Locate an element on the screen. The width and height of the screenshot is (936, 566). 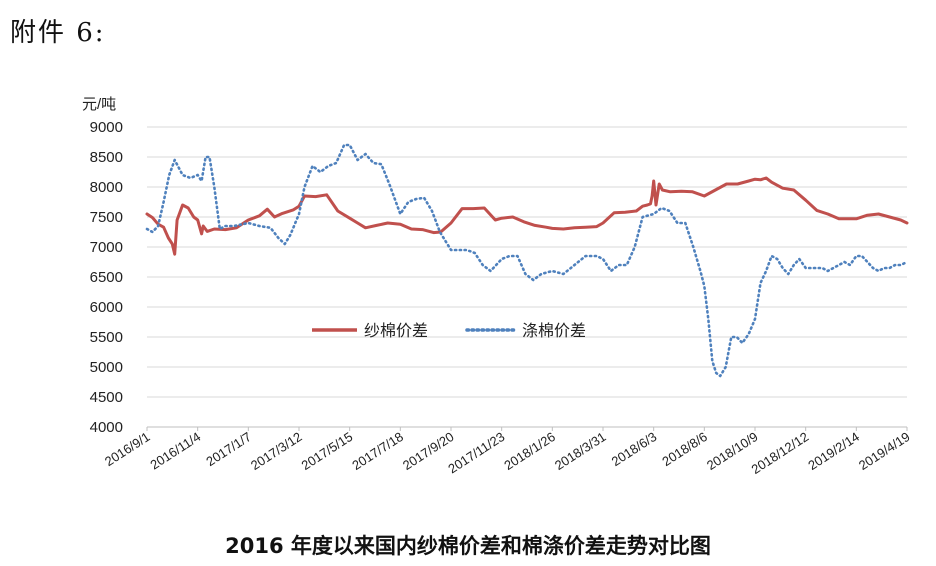
y-tick-label: 7500 is located at coordinates (106, 217).